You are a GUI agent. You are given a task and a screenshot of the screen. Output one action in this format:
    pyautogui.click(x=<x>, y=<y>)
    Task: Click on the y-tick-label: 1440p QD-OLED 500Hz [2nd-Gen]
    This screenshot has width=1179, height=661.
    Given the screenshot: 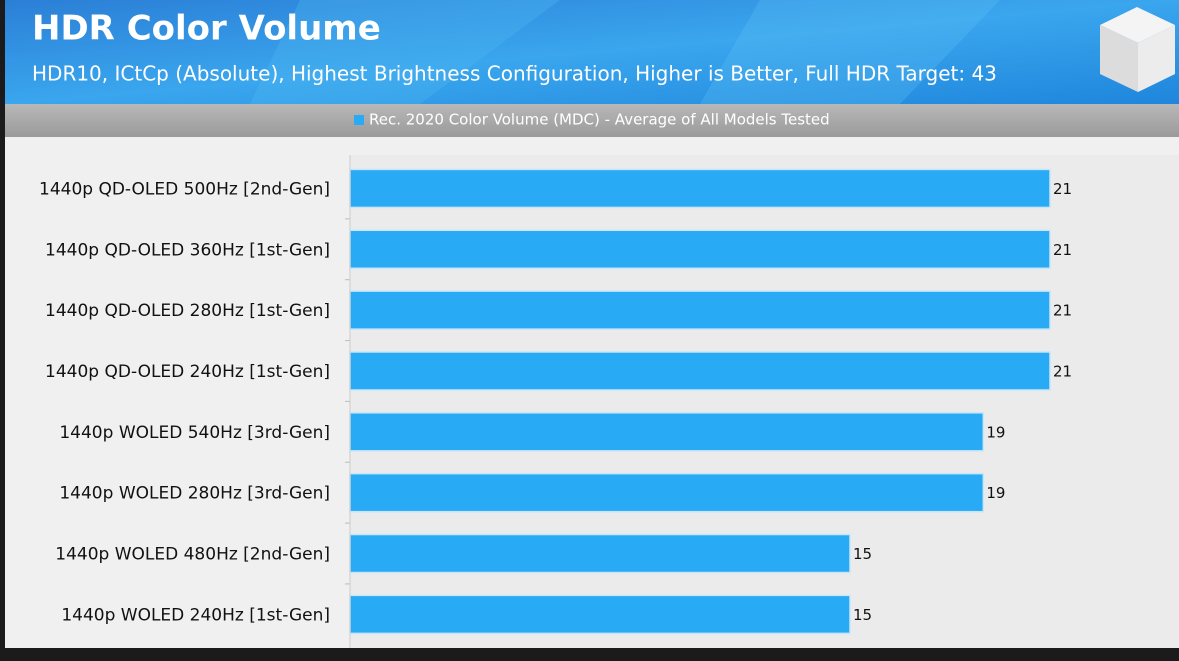 What is the action you would take?
    pyautogui.click(x=184, y=189)
    